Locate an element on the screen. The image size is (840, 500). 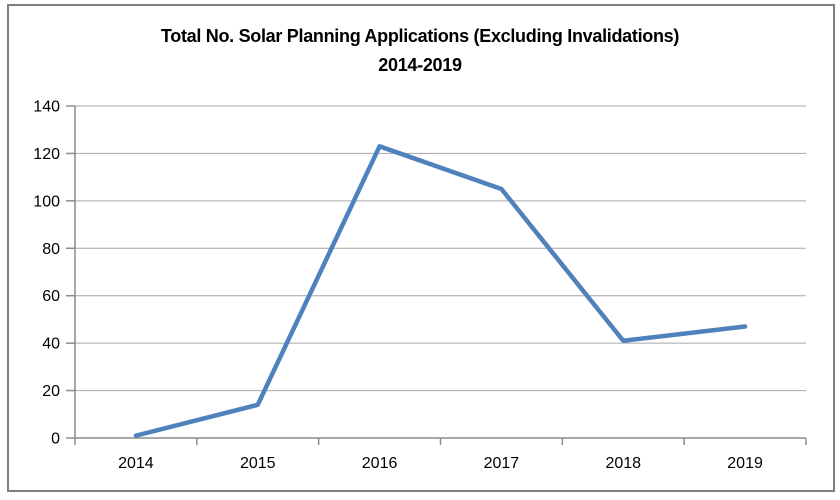
x-tick-label: 2017 is located at coordinates (502, 463).